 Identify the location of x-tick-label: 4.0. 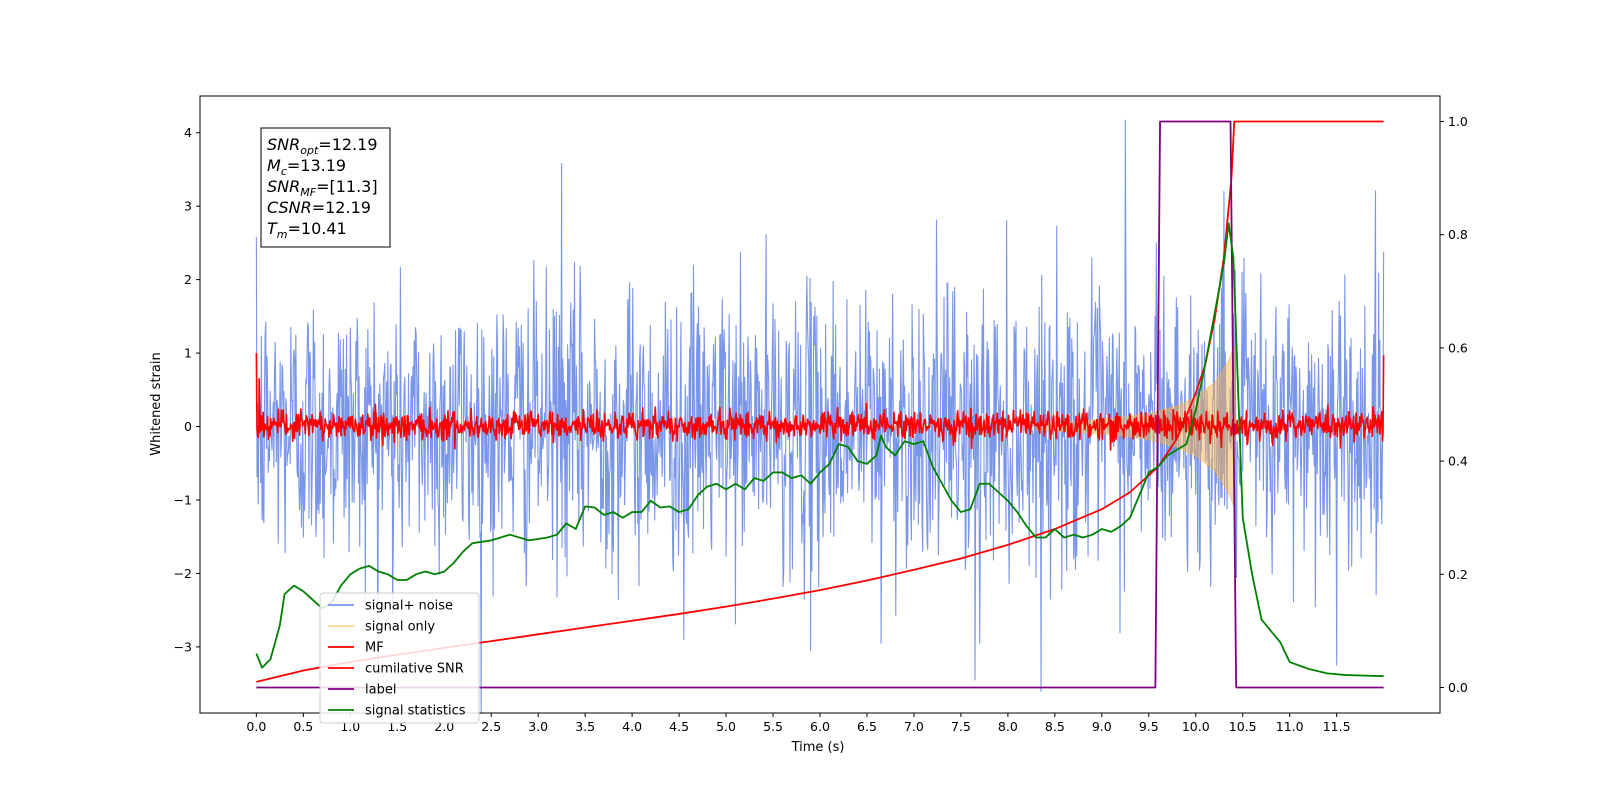
(632, 726).